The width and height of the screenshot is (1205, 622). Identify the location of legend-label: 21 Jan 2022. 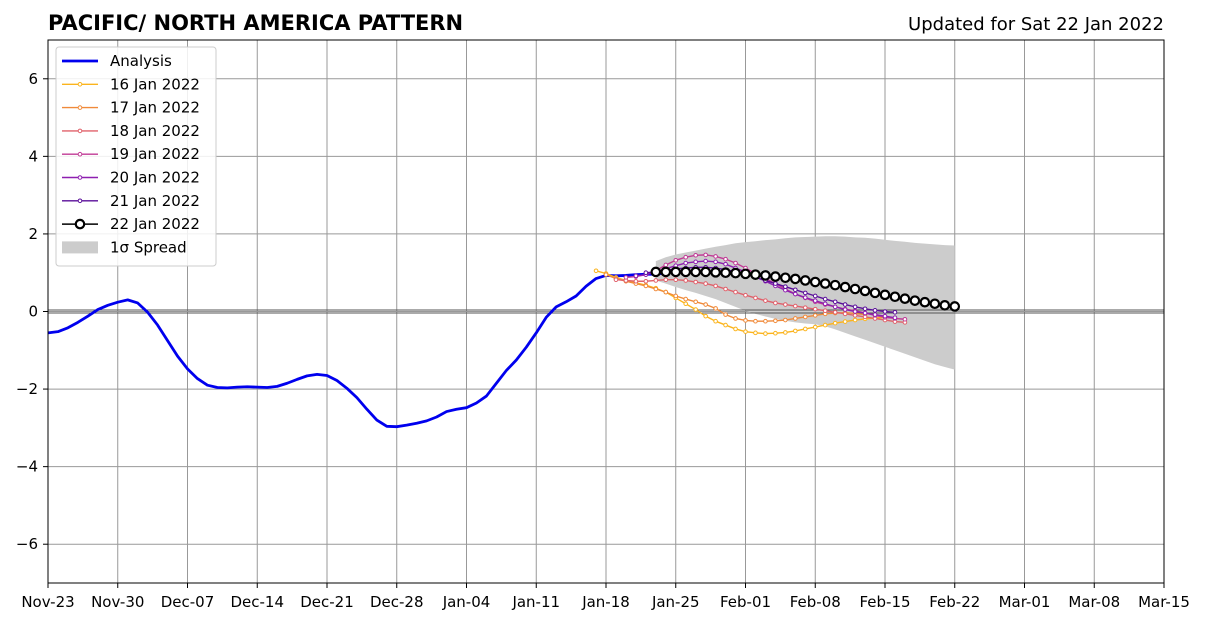
(155, 201).